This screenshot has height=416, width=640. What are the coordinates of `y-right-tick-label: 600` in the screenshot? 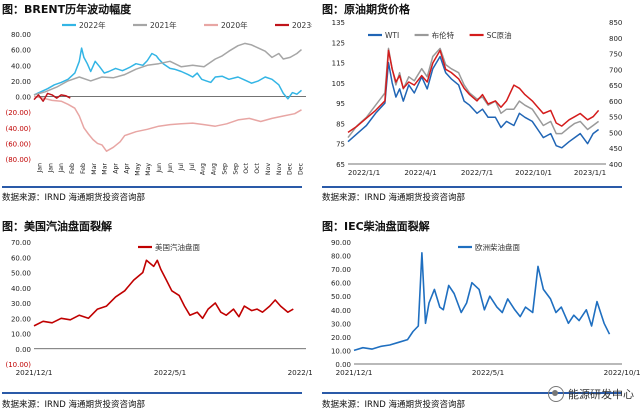 It's located at (615, 102).